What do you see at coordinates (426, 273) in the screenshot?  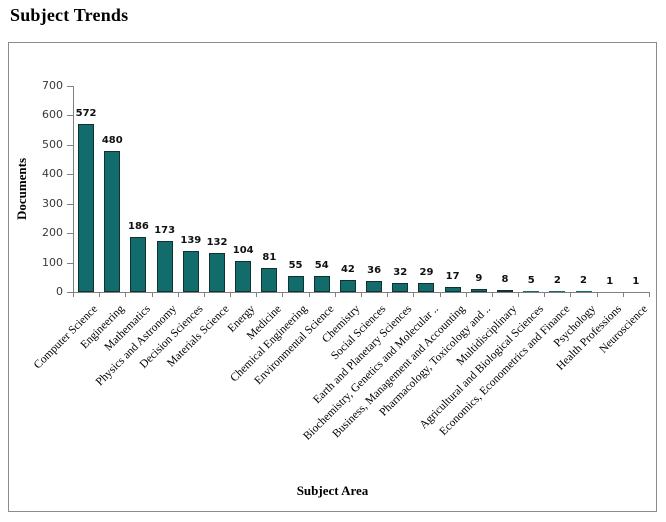 I see `bar-value-label: 29` at bounding box center [426, 273].